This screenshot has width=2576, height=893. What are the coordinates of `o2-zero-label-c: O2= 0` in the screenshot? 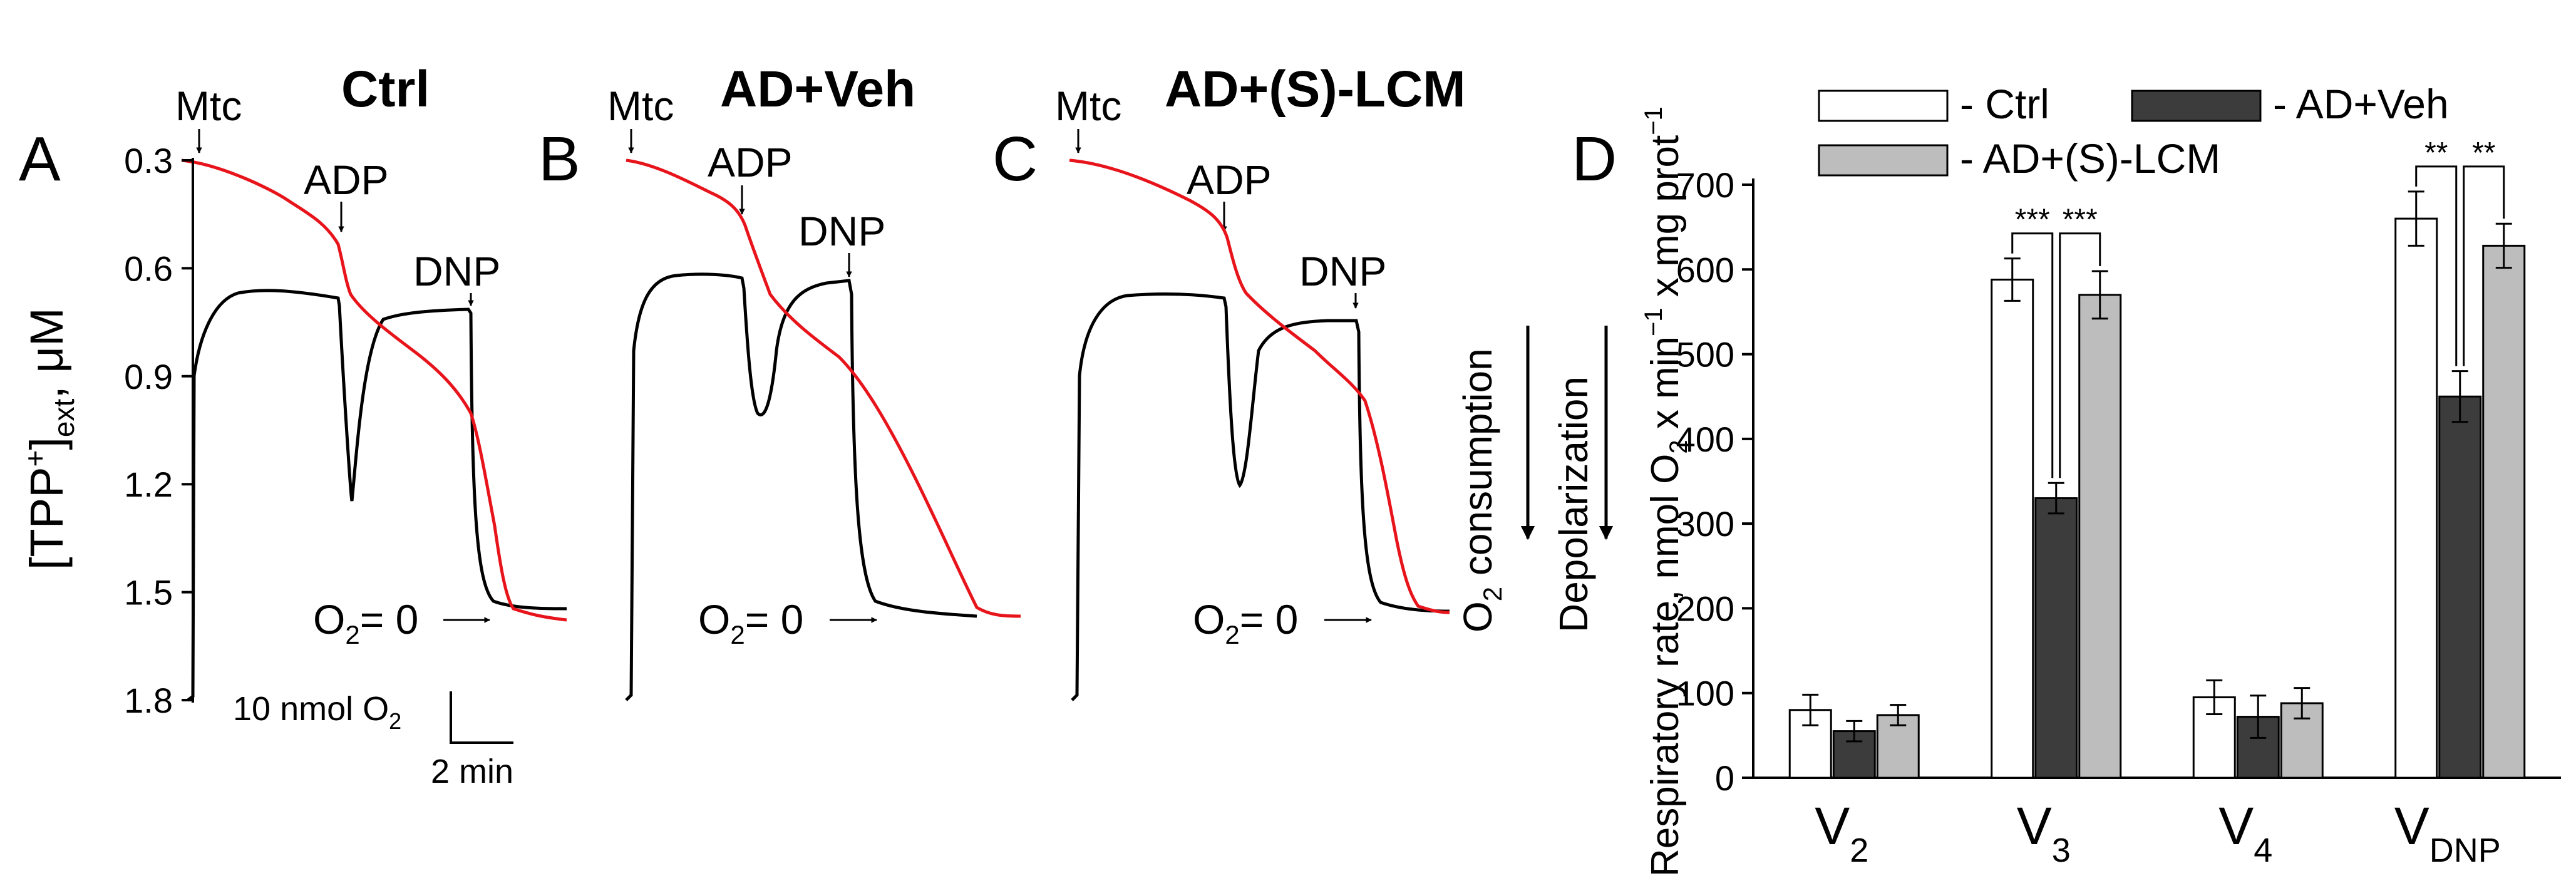 It's located at (1245, 622).